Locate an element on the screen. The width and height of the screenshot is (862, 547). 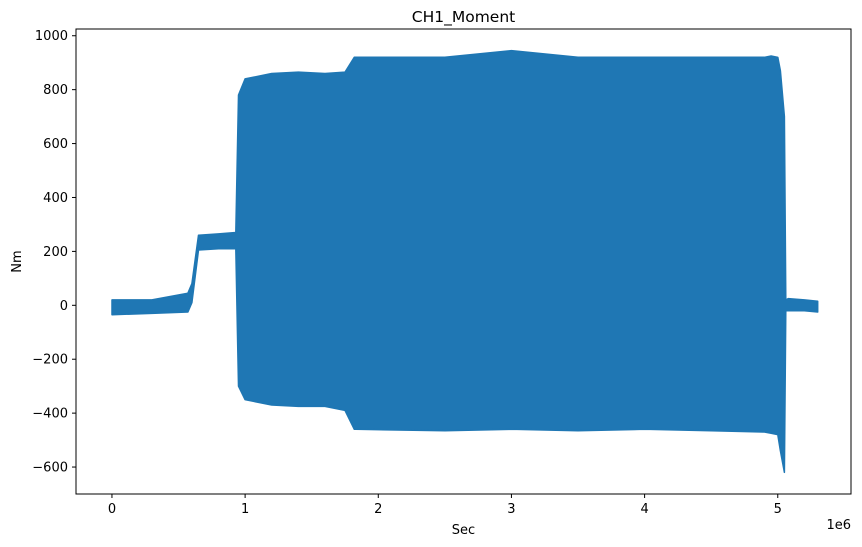
x-axis: 0 1 2 3 4 5 is located at coordinates (445, 505).